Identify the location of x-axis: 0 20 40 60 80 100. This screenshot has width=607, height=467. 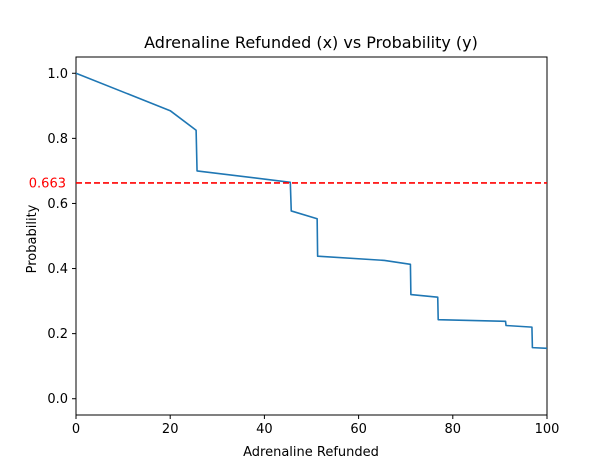
(316, 426).